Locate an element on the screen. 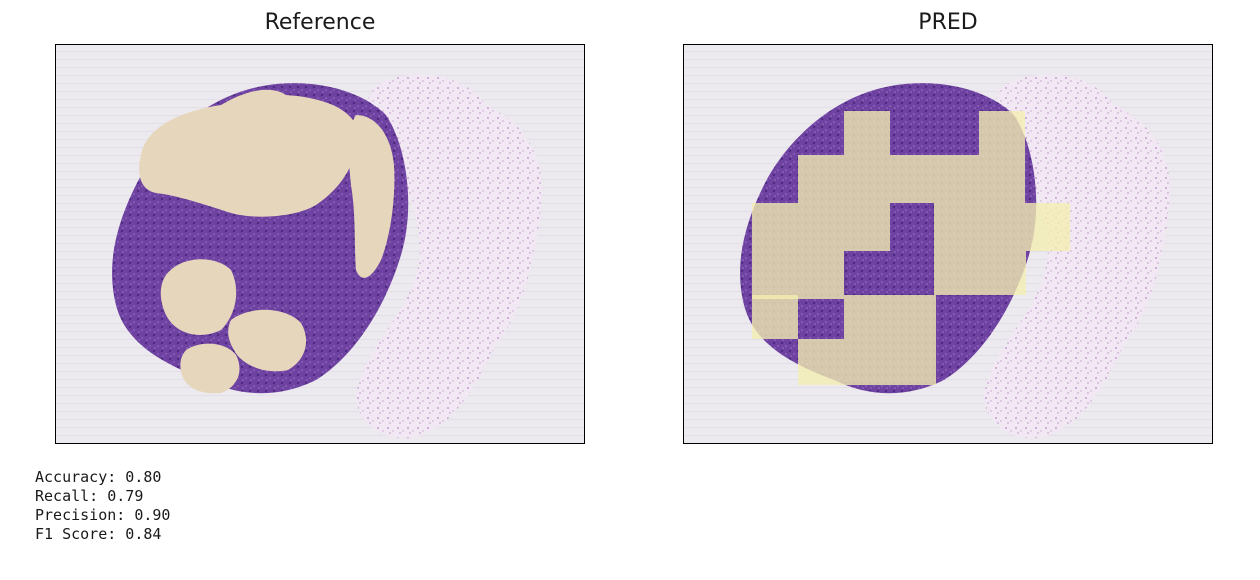  precision-text: Precision: 0.90 is located at coordinates (103, 515).